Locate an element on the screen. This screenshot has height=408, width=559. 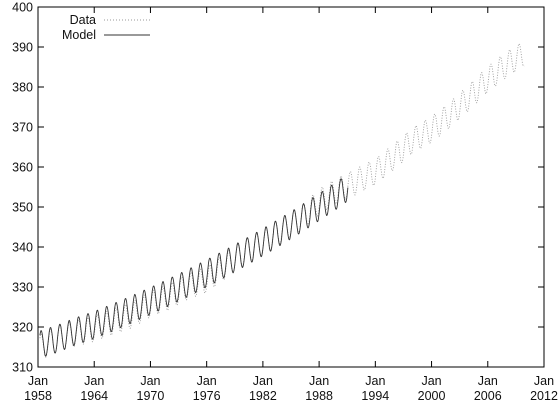
x-tick-label-year: 2000 is located at coordinates (432, 396).